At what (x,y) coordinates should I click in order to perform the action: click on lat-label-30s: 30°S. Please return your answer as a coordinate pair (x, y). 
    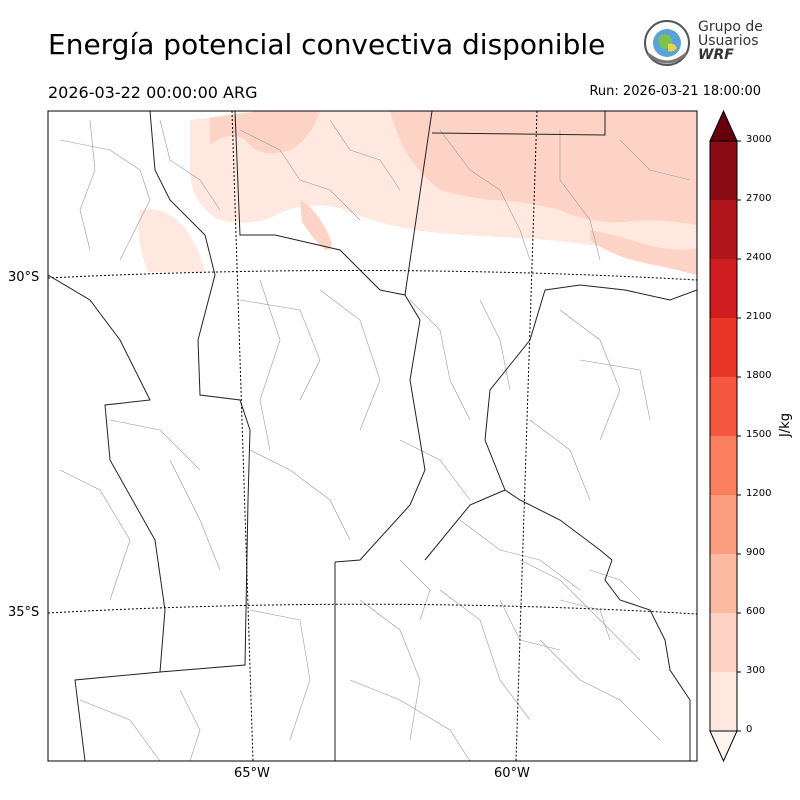
    Looking at the image, I should click on (24, 277).